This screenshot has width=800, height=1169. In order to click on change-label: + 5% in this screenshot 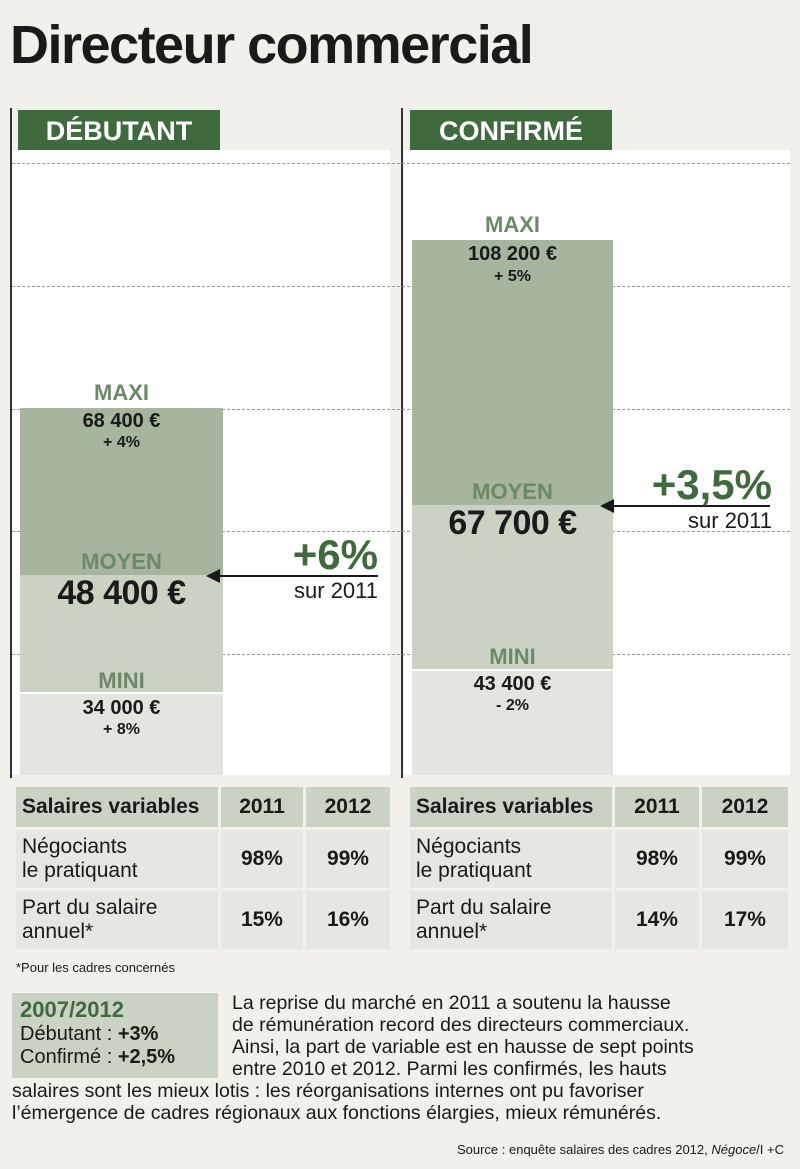, I will do `click(512, 276)`.